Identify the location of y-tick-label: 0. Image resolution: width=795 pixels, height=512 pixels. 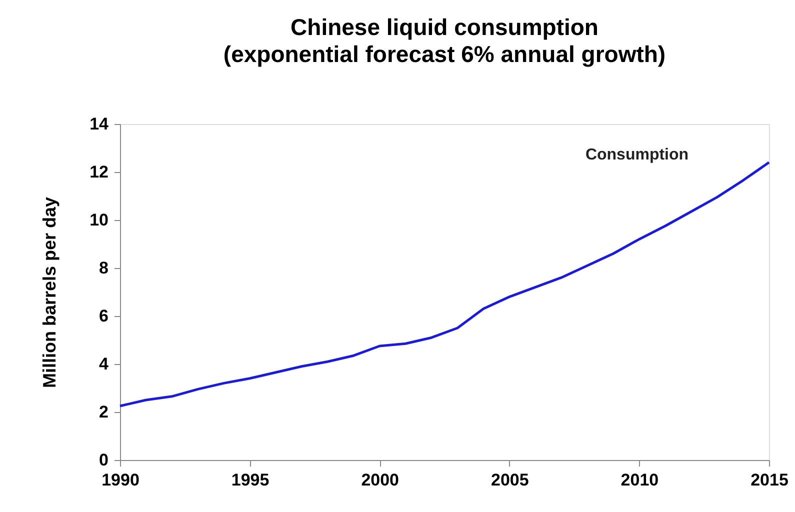
(103, 460).